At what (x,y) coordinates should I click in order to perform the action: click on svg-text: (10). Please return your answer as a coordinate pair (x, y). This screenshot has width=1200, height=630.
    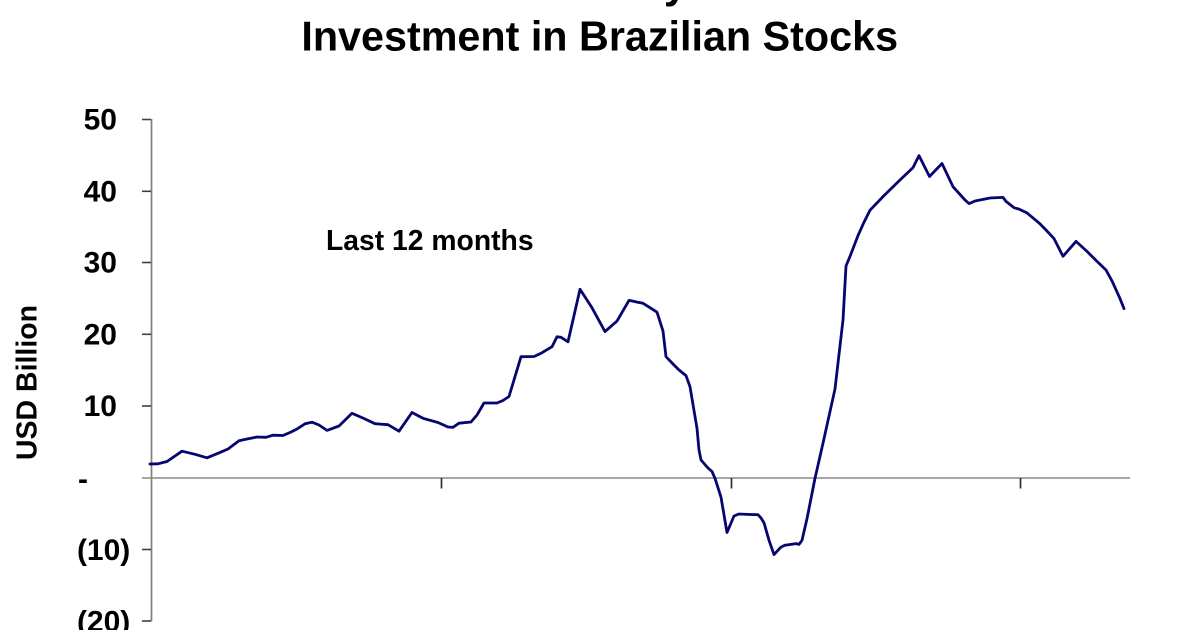
    Looking at the image, I should click on (103, 550).